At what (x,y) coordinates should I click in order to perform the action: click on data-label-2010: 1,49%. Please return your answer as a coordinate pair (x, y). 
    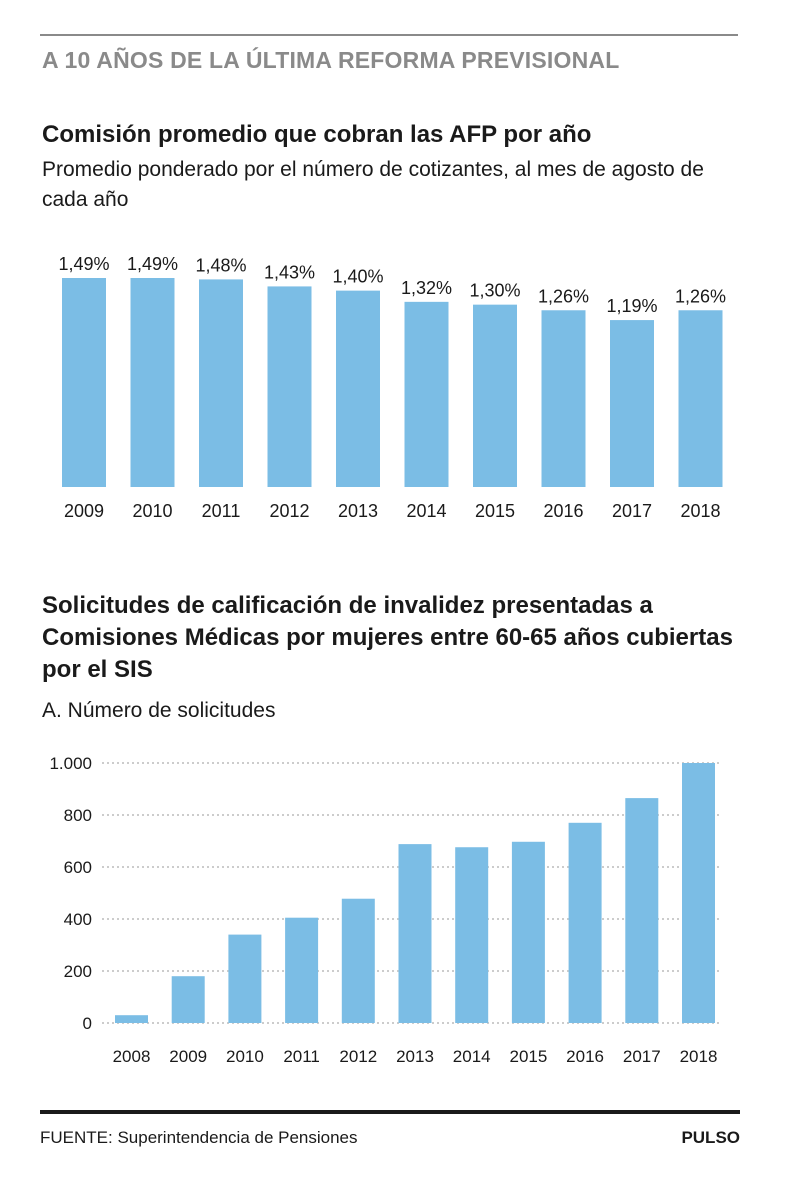
    Looking at the image, I should click on (152, 264).